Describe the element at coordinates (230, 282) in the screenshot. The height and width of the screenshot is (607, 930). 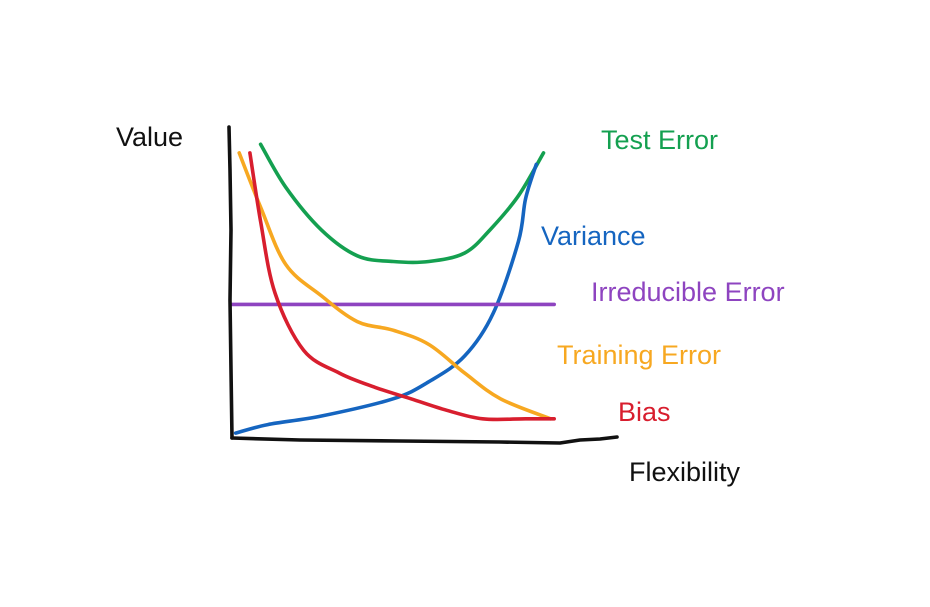
I see `y-axis-line` at that location.